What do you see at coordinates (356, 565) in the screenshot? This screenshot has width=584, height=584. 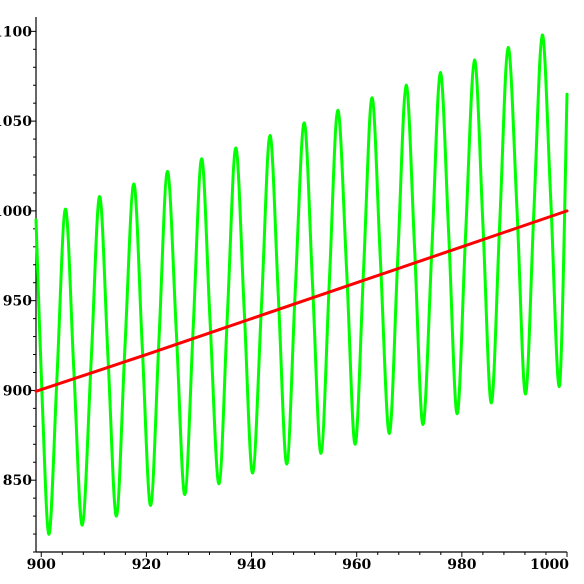 I see `x-tick-label: 960` at bounding box center [356, 565].